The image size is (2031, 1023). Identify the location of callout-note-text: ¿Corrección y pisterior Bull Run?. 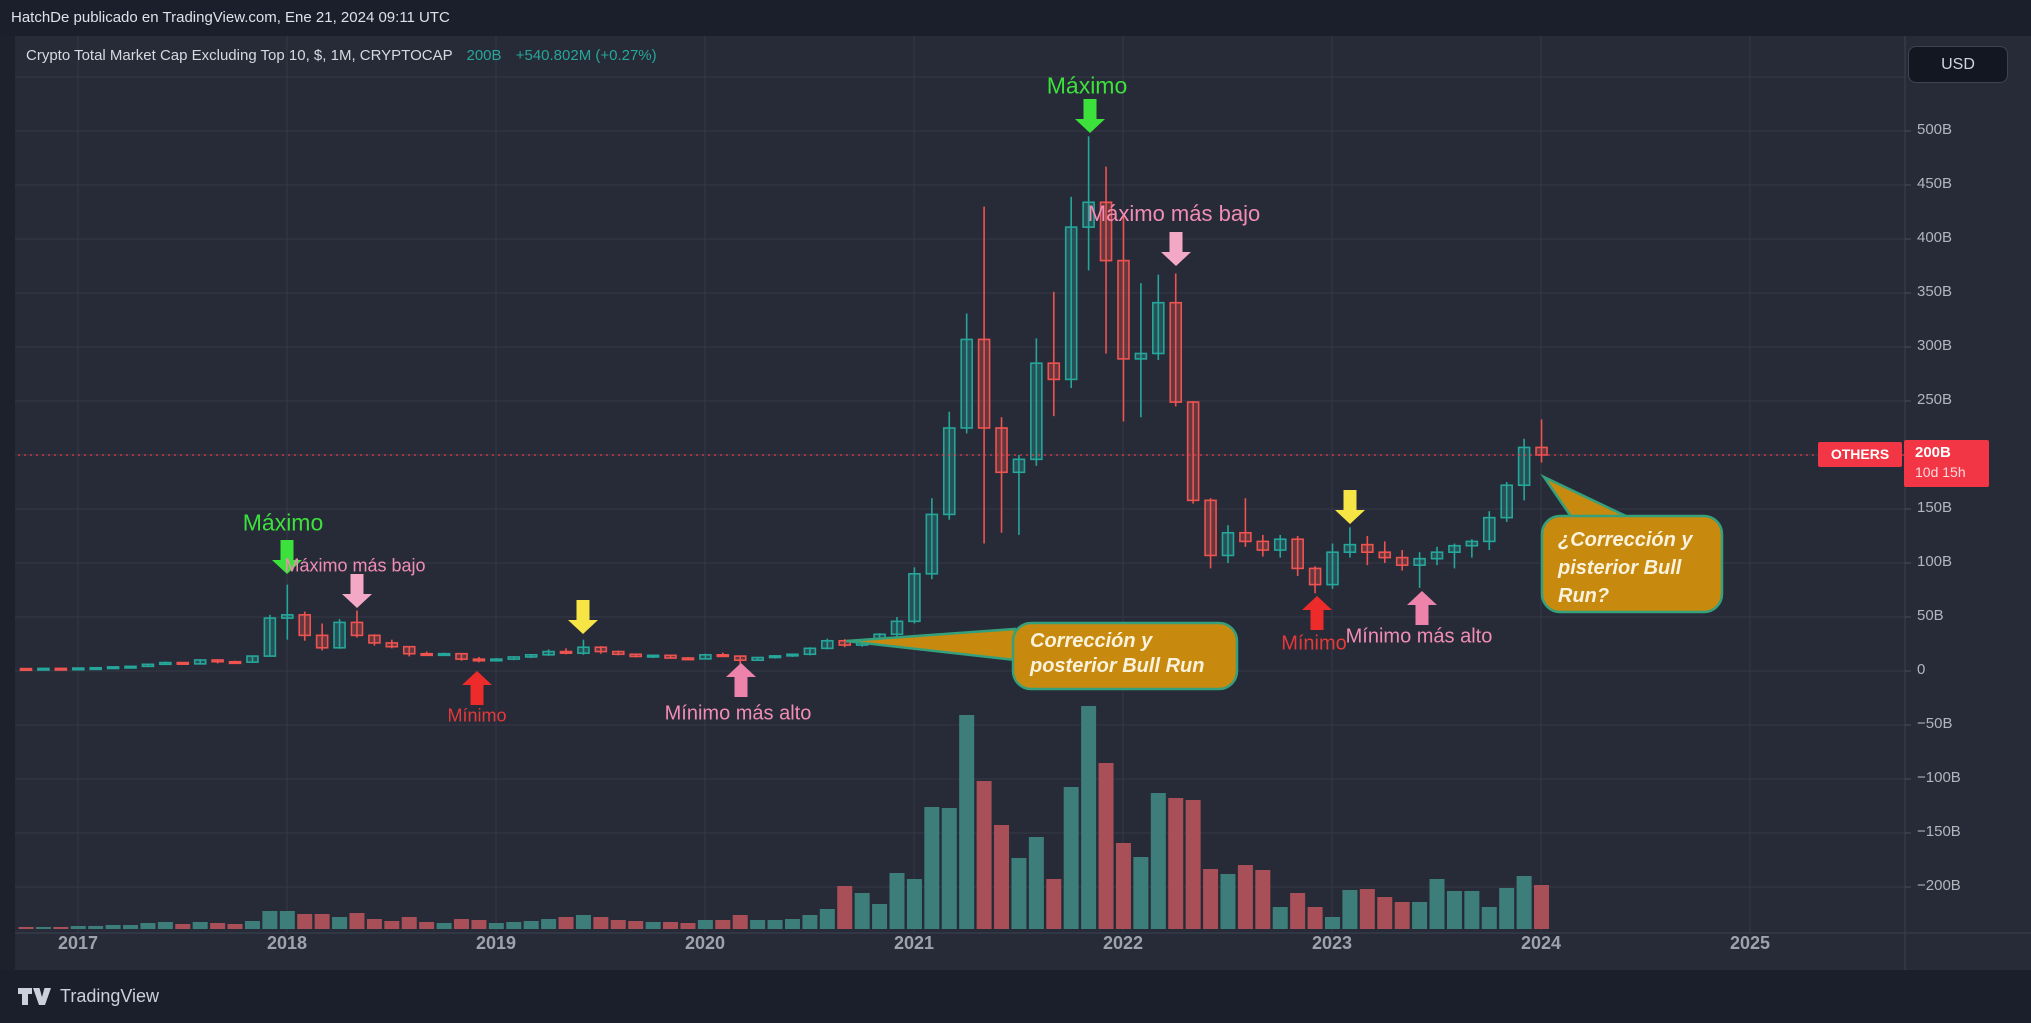
(1625, 568).